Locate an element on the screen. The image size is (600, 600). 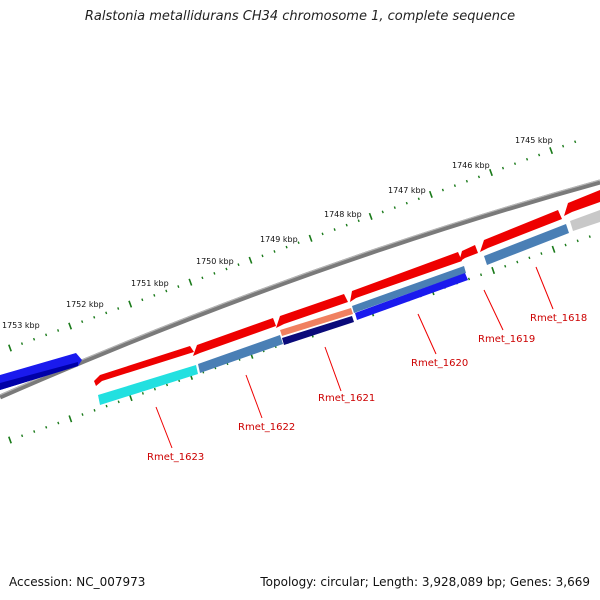
cyan-feature-bar is located at coordinates (148, 385).